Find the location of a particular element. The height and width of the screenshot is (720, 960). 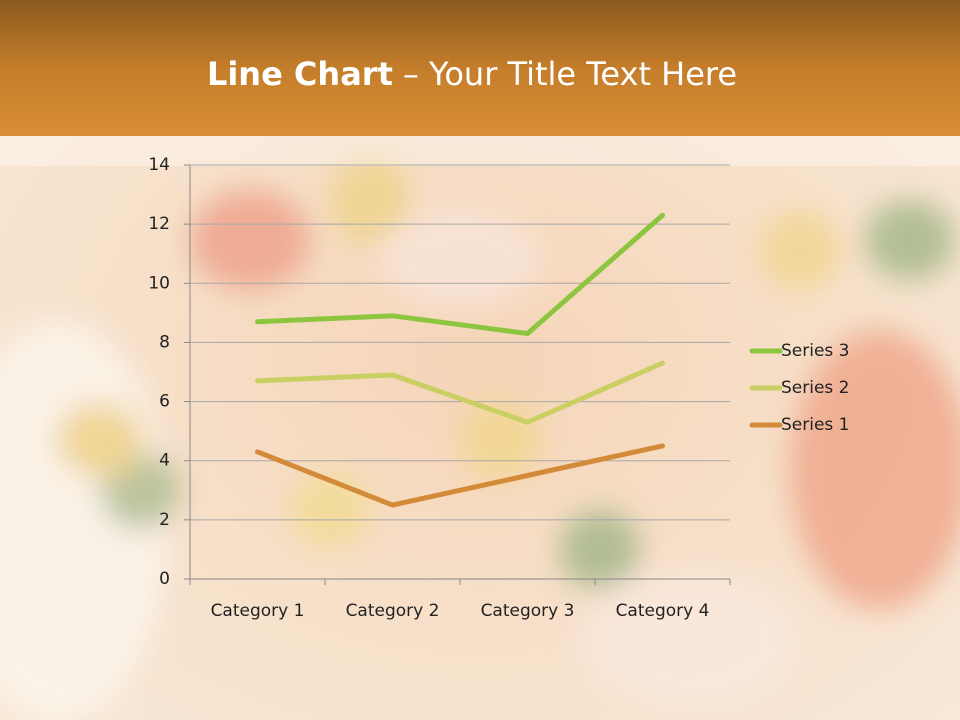

y-tick-label: 8 is located at coordinates (164, 342).